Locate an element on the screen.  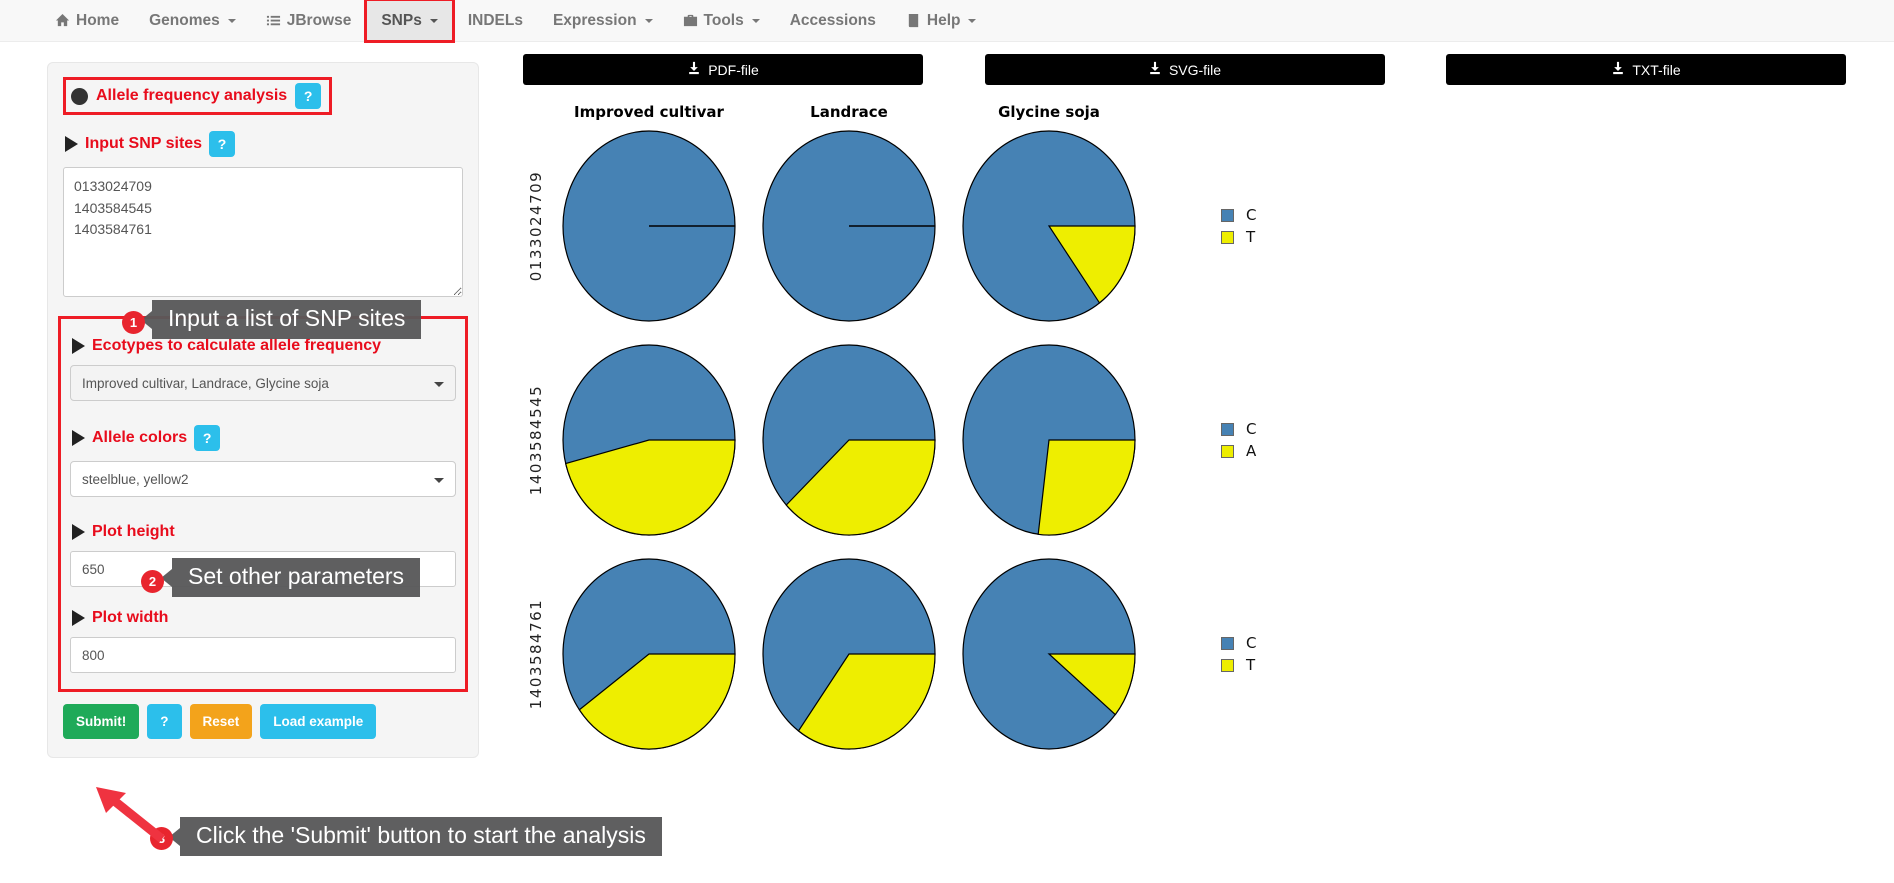
input-snp-label: Input SNP sites is located at coordinates (144, 143).